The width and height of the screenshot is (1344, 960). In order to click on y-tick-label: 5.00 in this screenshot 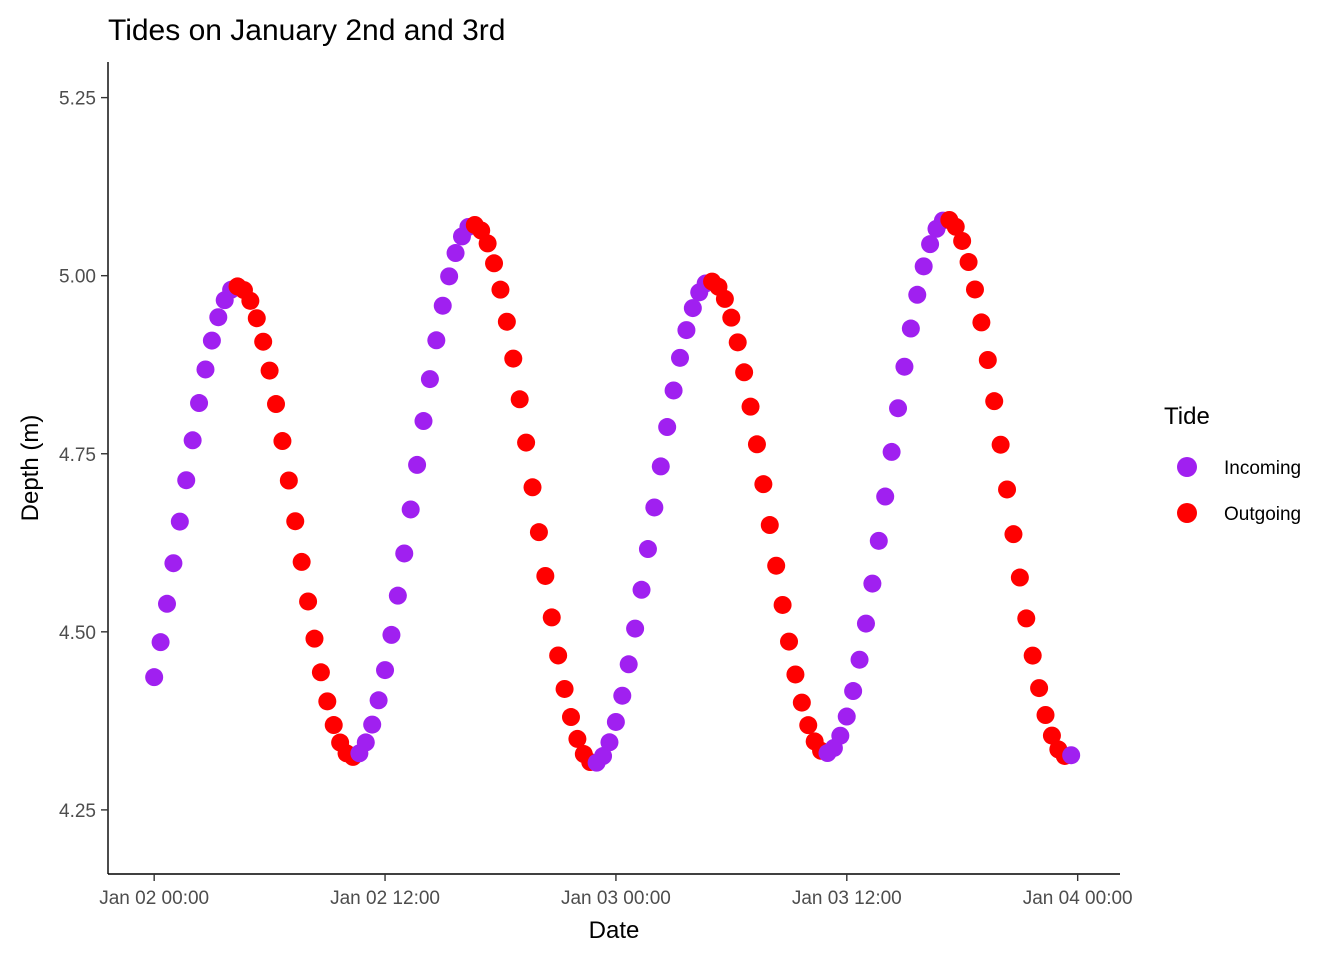, I will do `click(77, 277)`.